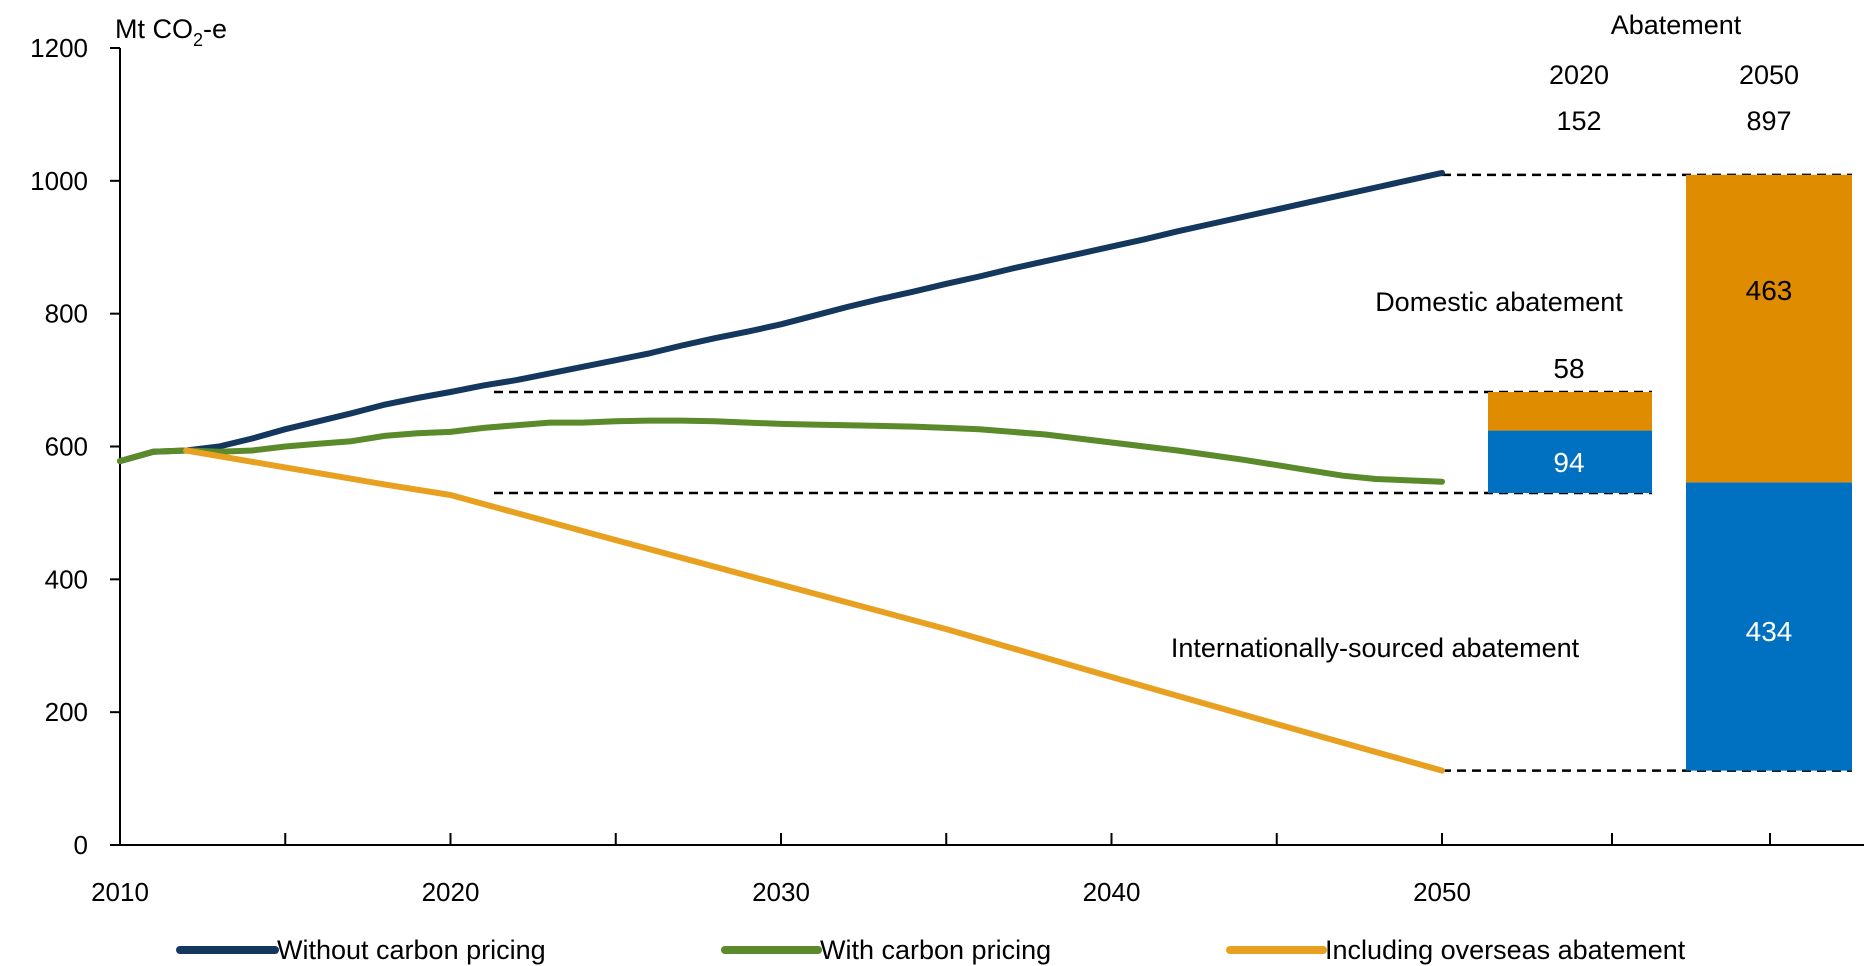 The width and height of the screenshot is (1874, 966). What do you see at coordinates (1768, 121) in the screenshot?
I see `abatement-total-2050: 897` at bounding box center [1768, 121].